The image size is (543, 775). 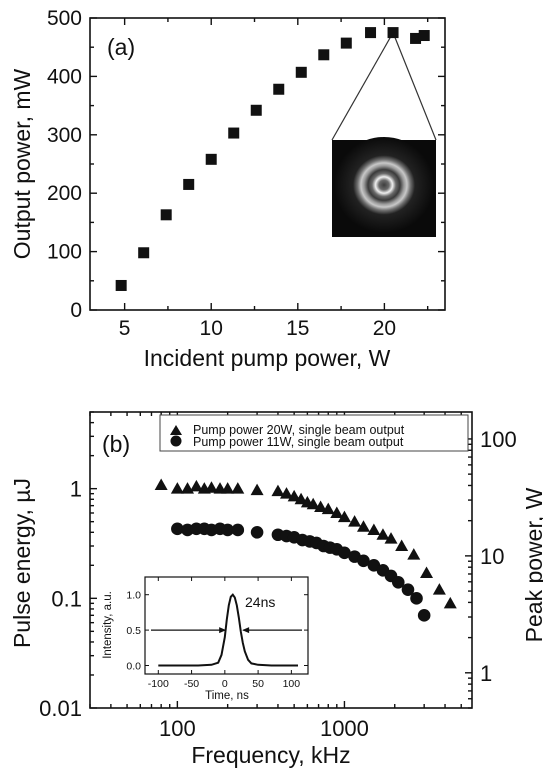 I want to click on y-tick-label: 0, so click(x=76, y=310).